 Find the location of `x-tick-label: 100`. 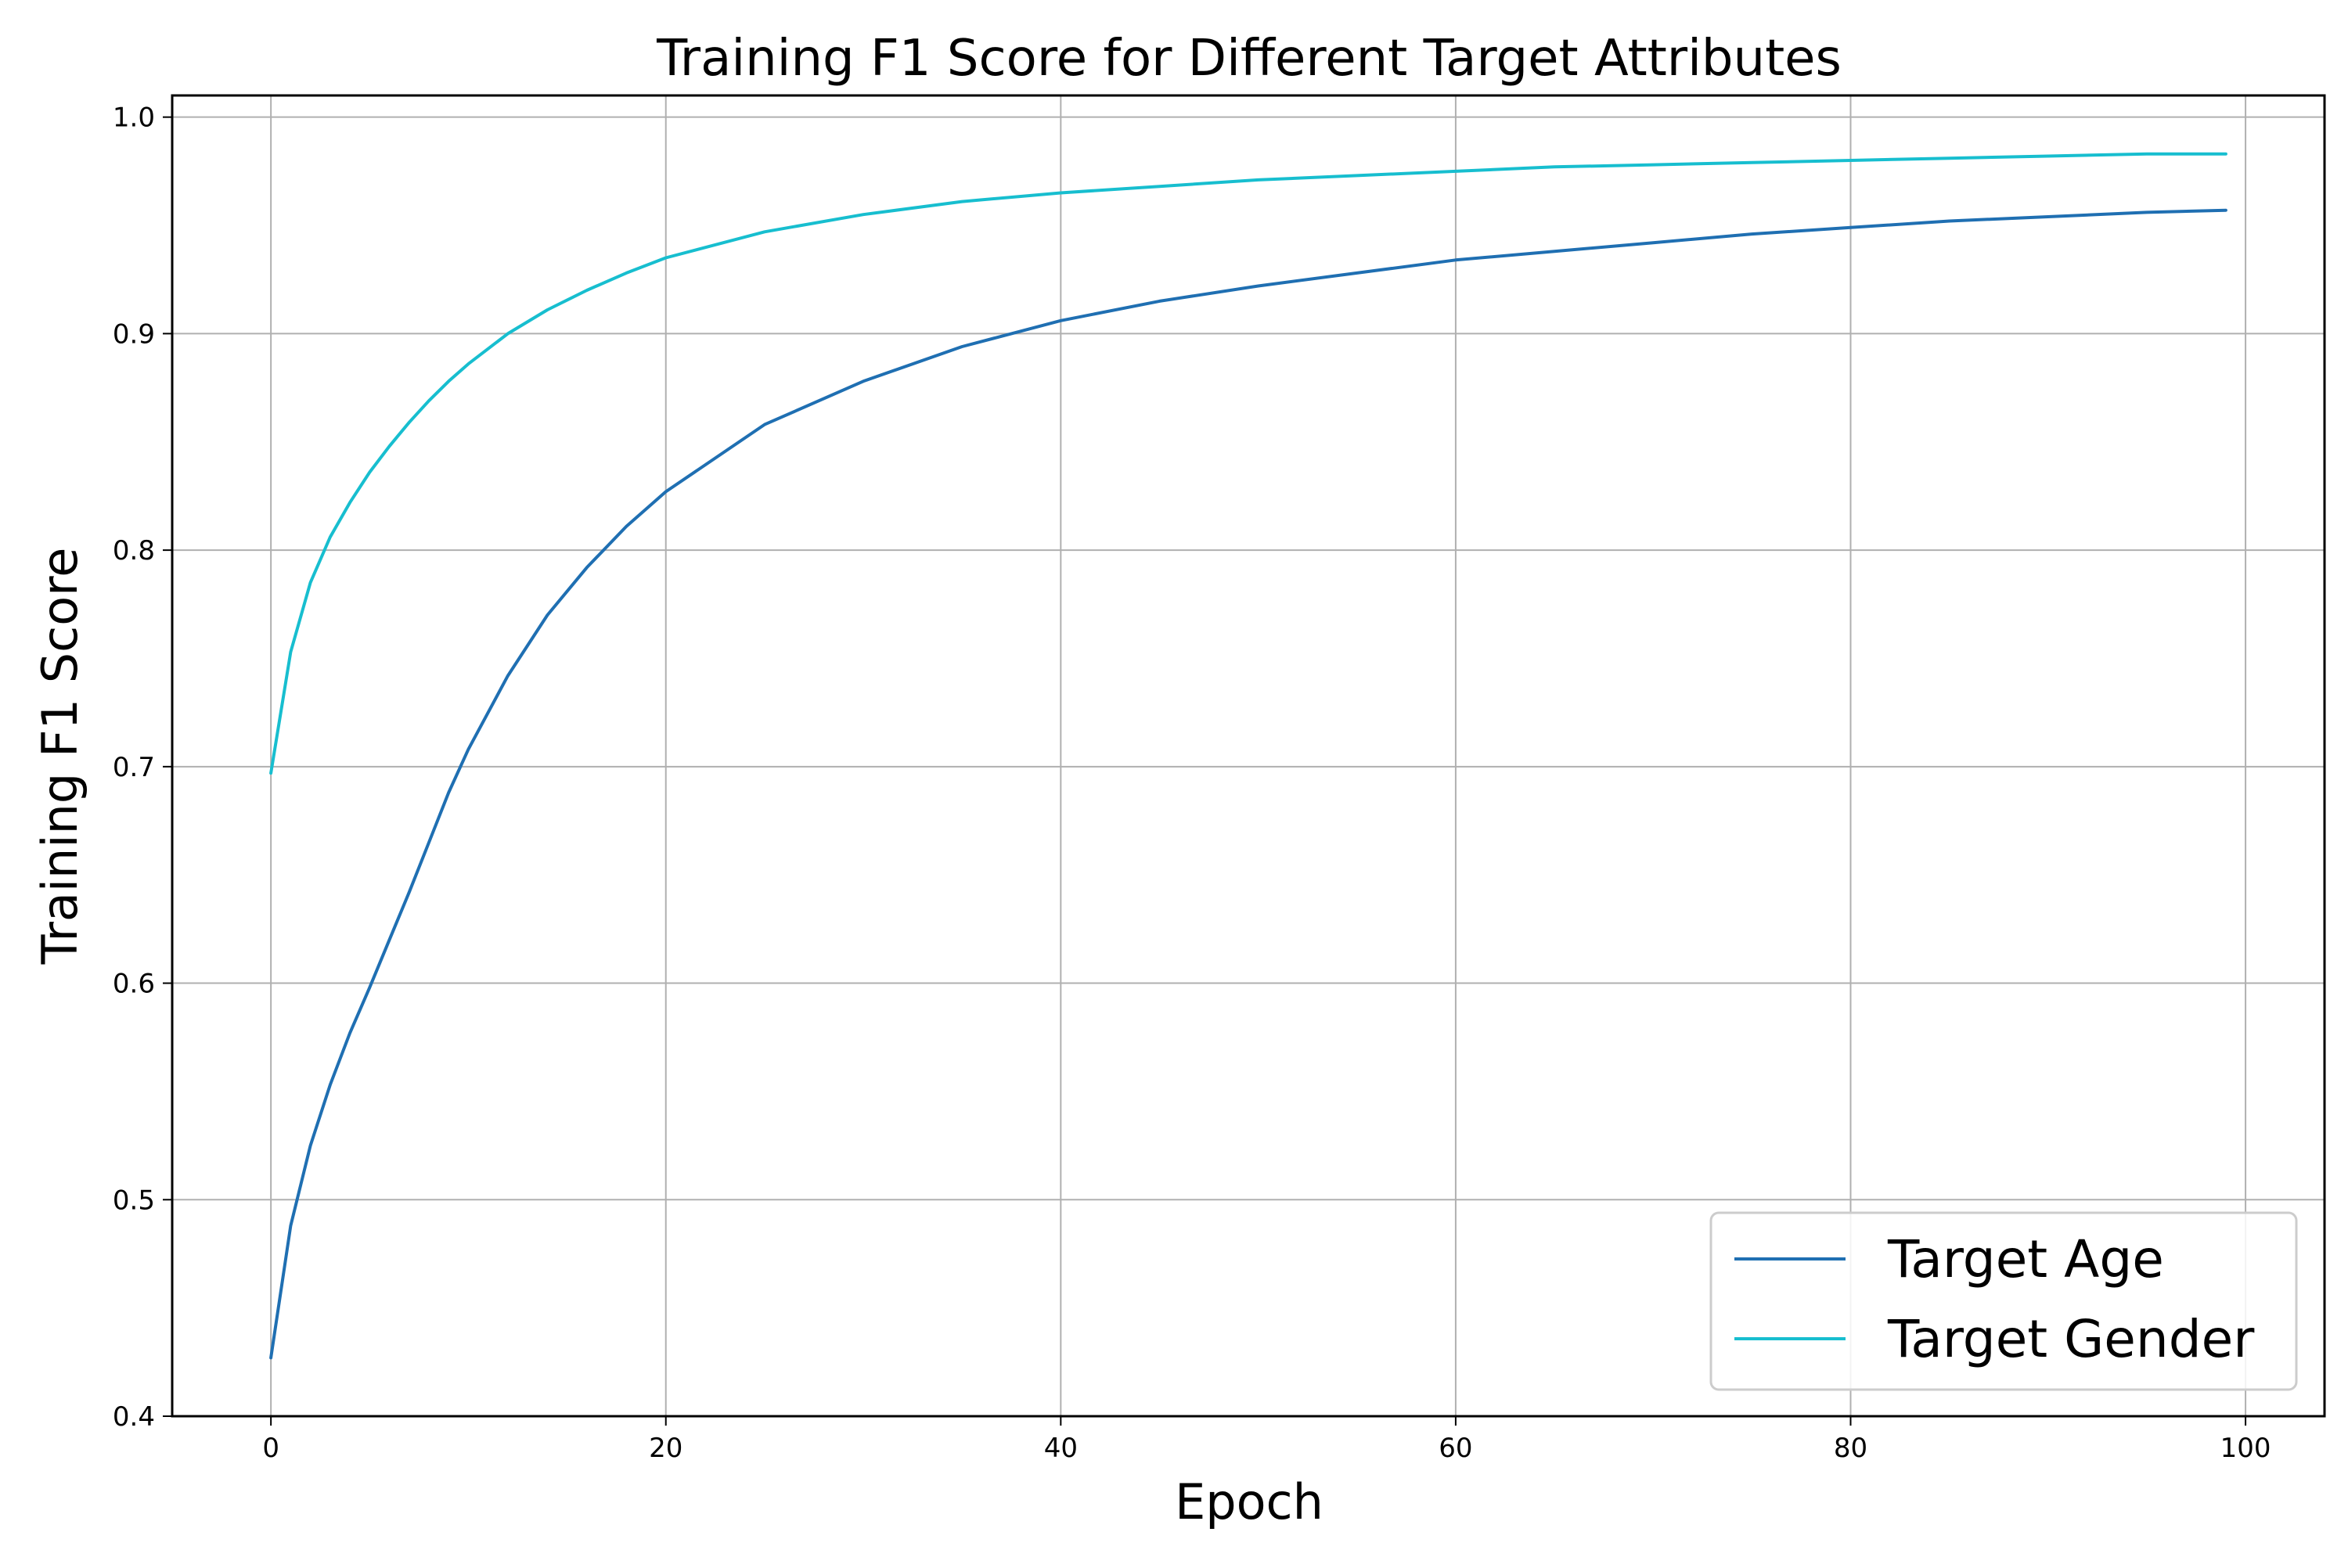

x-tick-label: 100 is located at coordinates (2245, 1448).